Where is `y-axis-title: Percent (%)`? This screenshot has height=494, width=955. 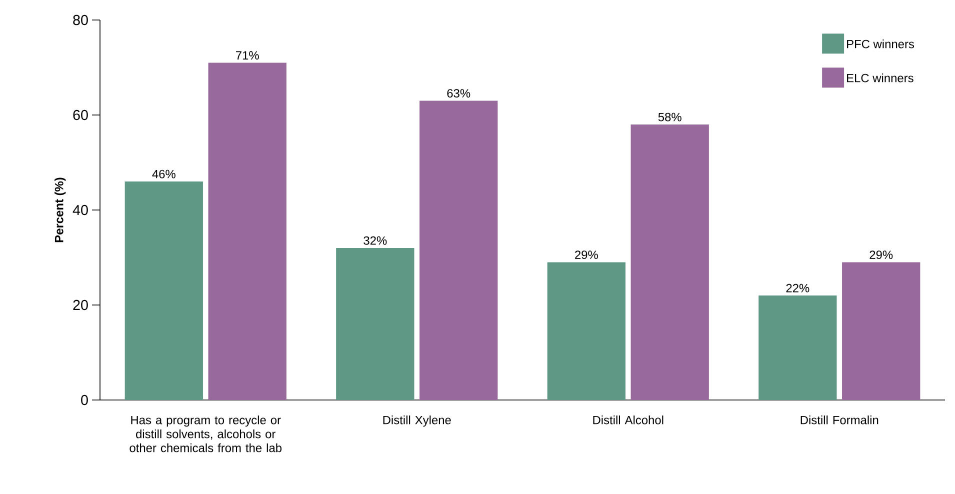 y-axis-title: Percent (%) is located at coordinates (60, 210).